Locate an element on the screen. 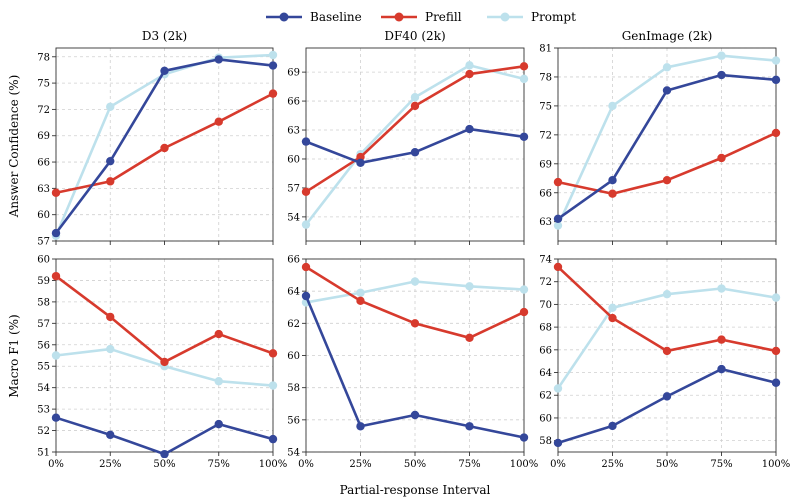 The image size is (792, 503). panel-4-ytick-label: 54 is located at coordinates (43, 388).